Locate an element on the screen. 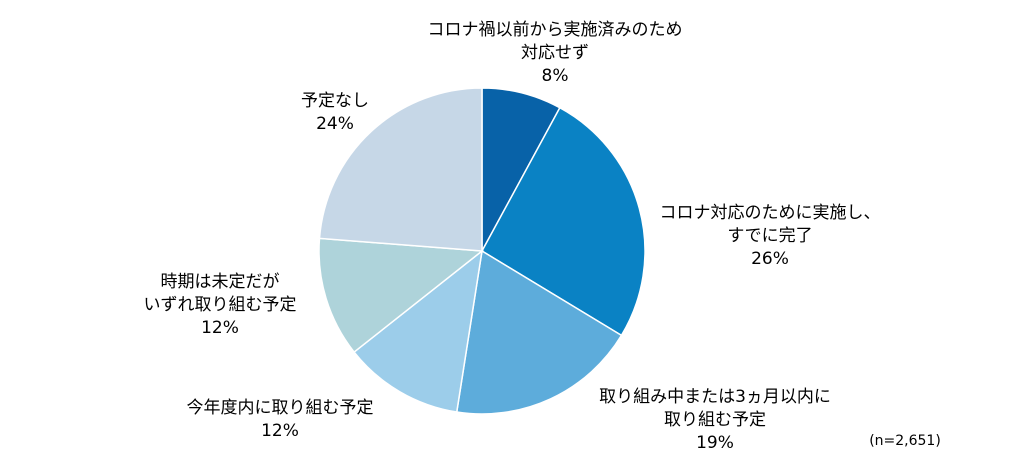 Image resolution: width=1030 pixels, height=465 pixels. slice-label: コロナ対応のために実施し、 is located at coordinates (770, 213).